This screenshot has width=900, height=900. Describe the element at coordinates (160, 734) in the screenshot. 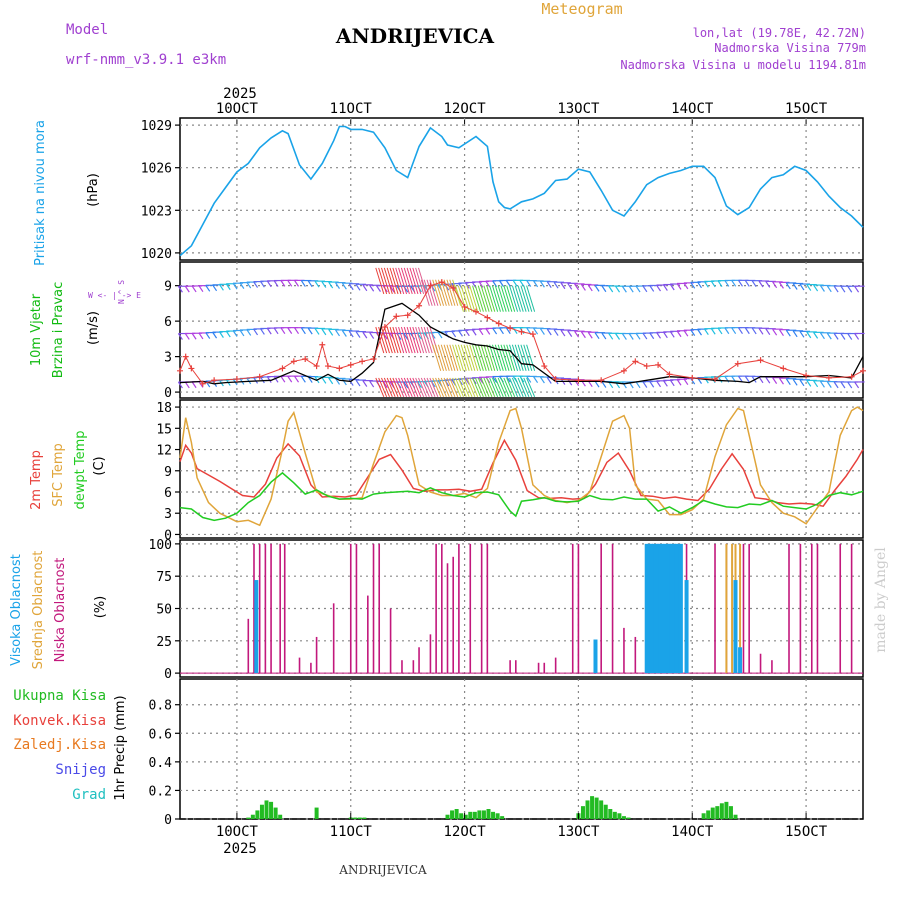

I see `y-tick-label: 0.6` at that location.